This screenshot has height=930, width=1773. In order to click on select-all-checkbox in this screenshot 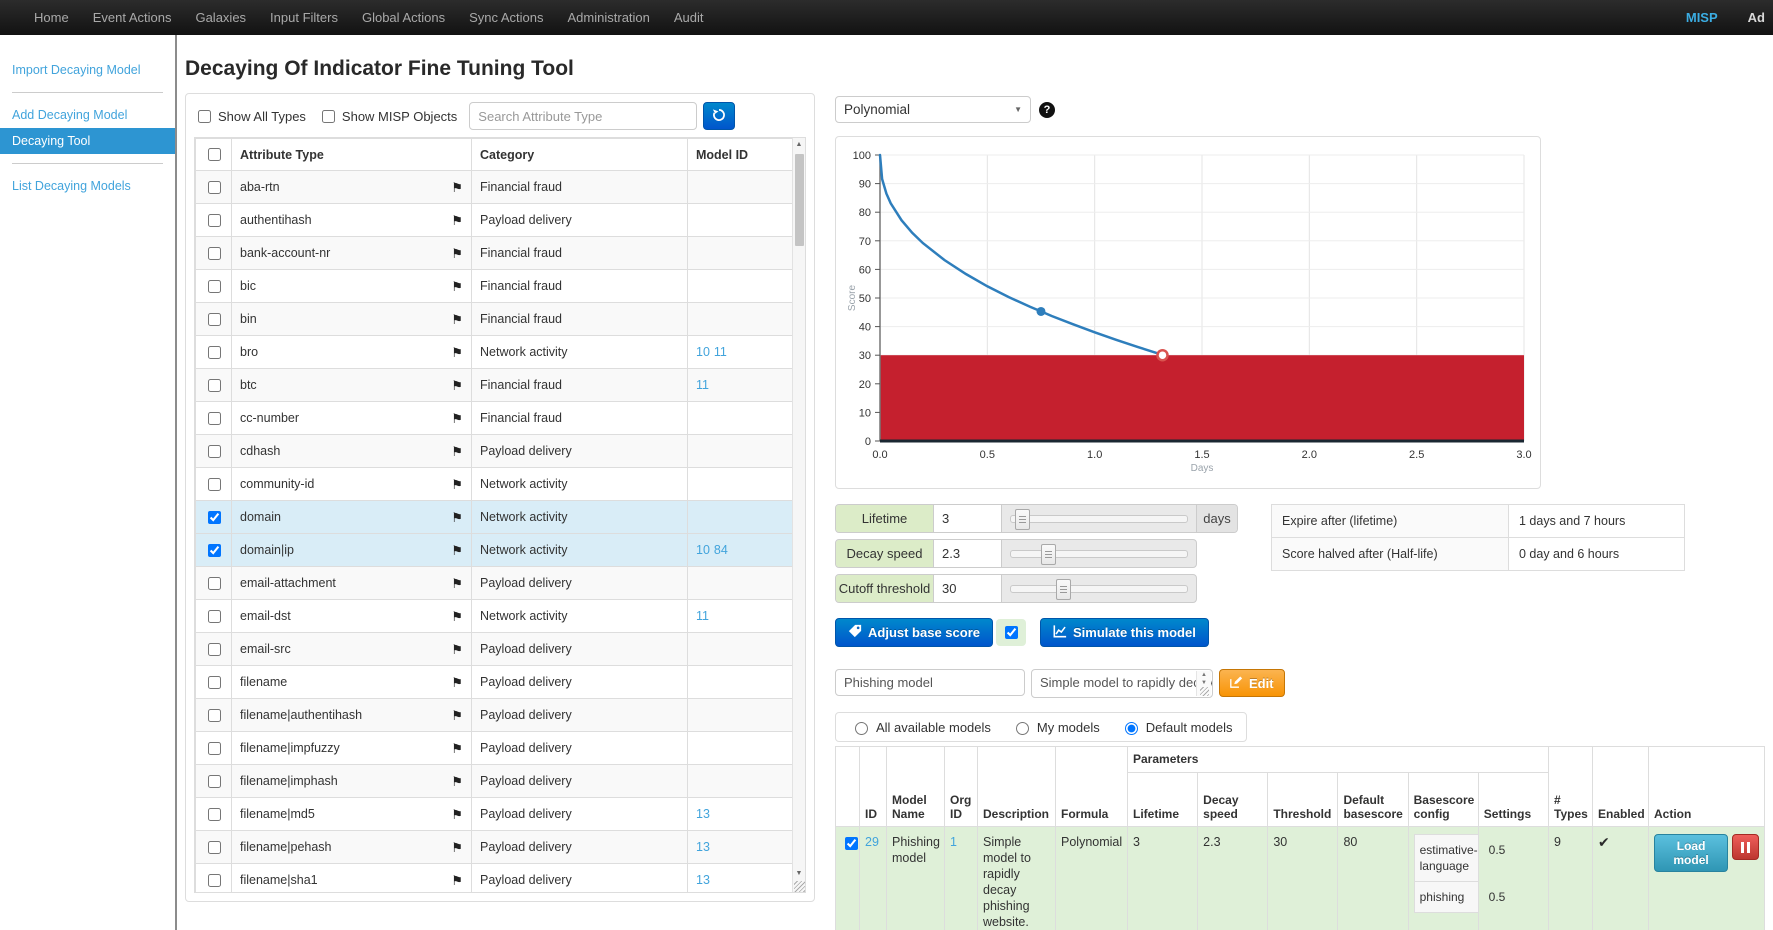, I will do `click(214, 154)`.